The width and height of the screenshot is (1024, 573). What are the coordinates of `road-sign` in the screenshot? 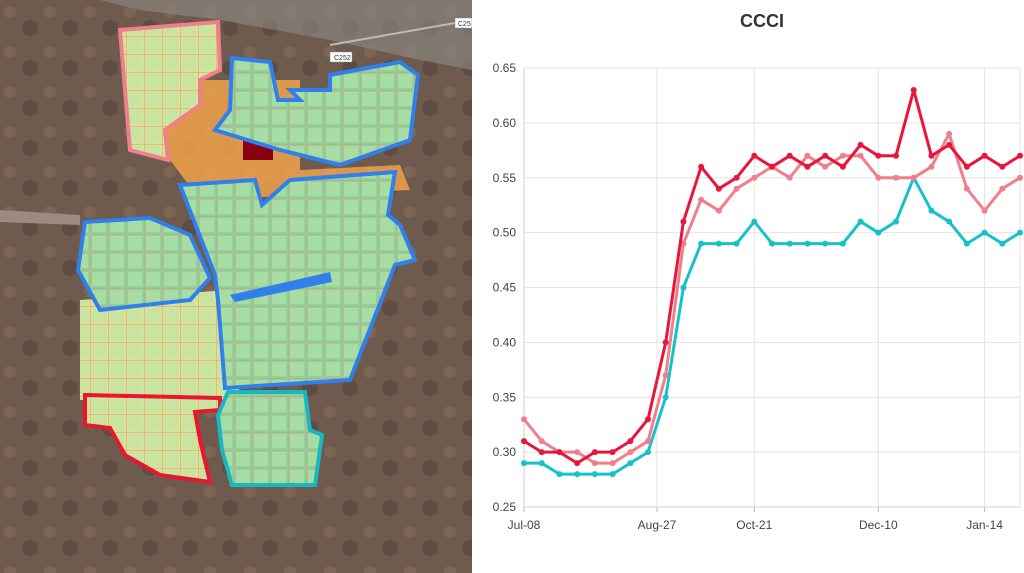 It's located at (463, 23).